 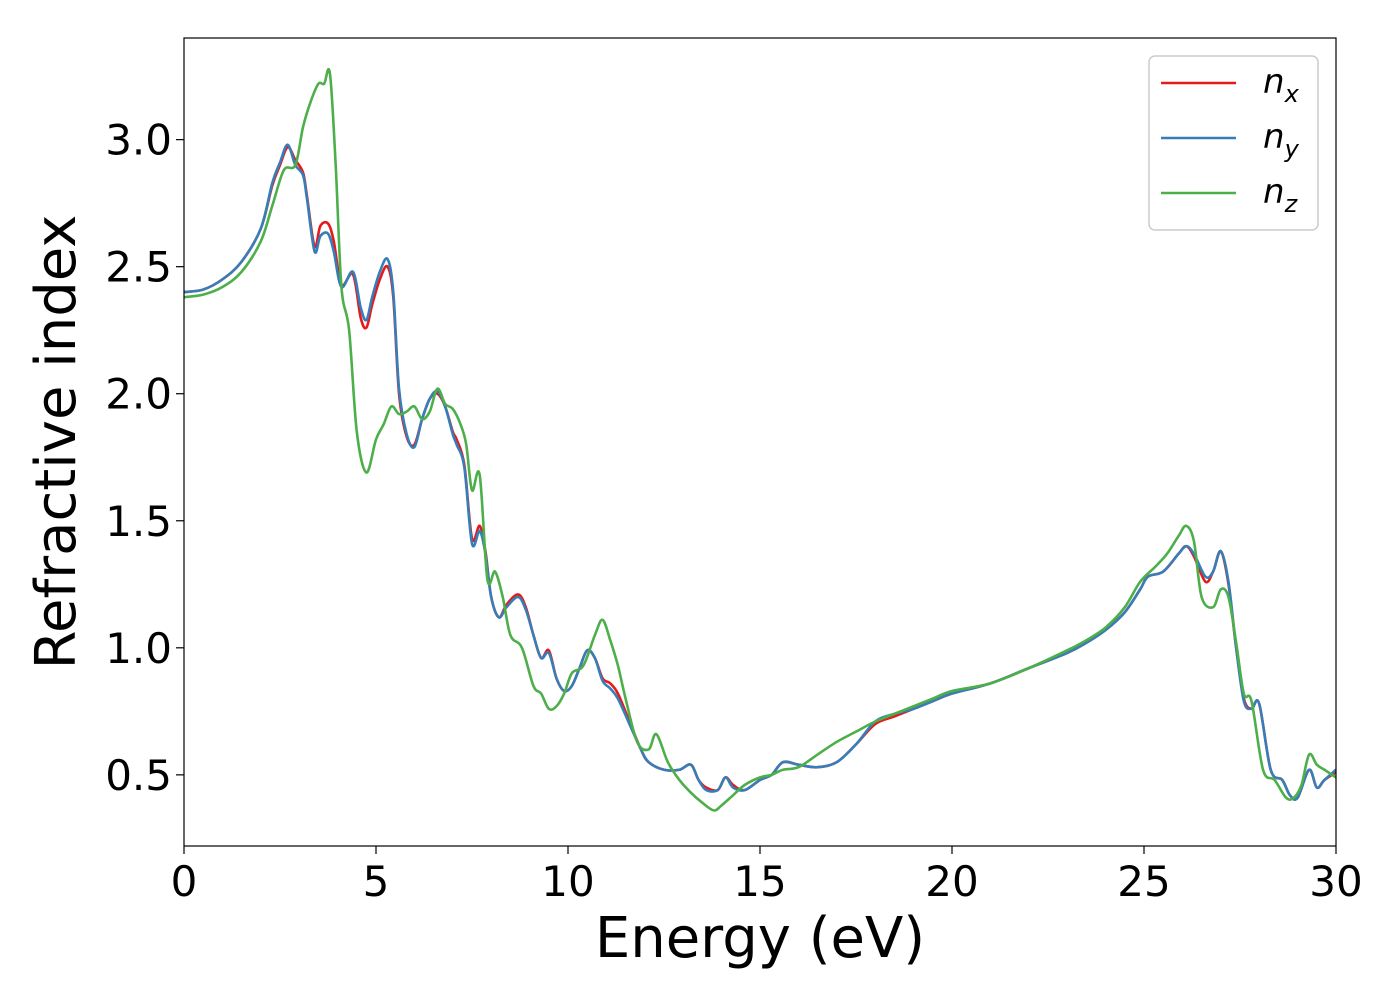 What do you see at coordinates (1292, 149) in the screenshot?
I see `legend-label-sub: y` at bounding box center [1292, 149].